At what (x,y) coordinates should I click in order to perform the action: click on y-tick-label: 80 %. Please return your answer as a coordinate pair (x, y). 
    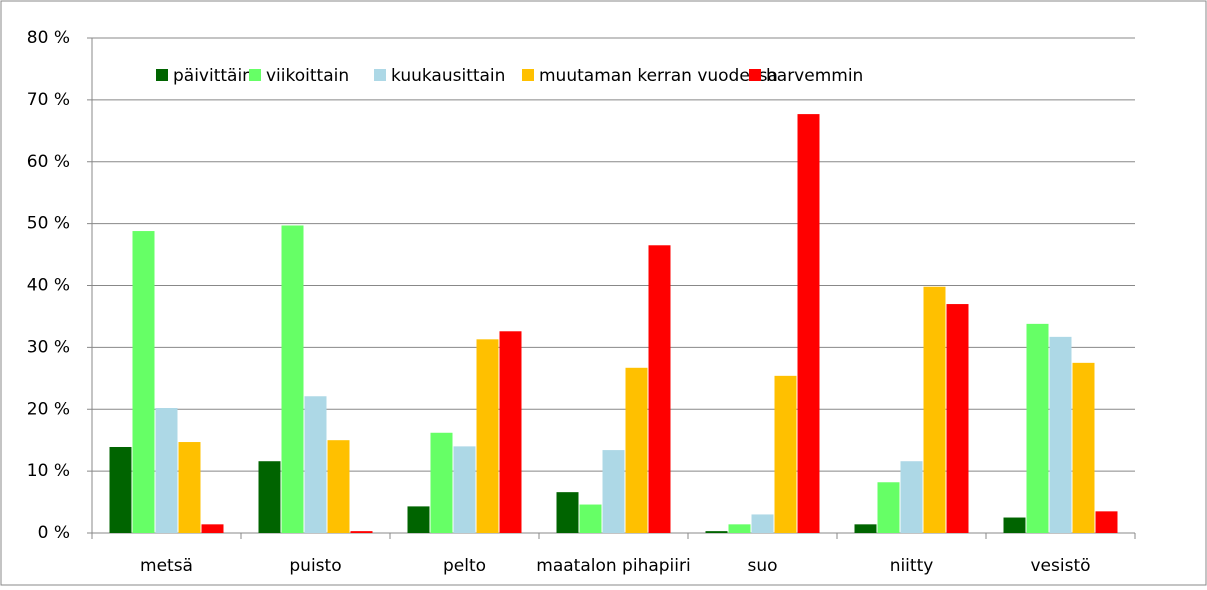
    Looking at the image, I should click on (48, 38).